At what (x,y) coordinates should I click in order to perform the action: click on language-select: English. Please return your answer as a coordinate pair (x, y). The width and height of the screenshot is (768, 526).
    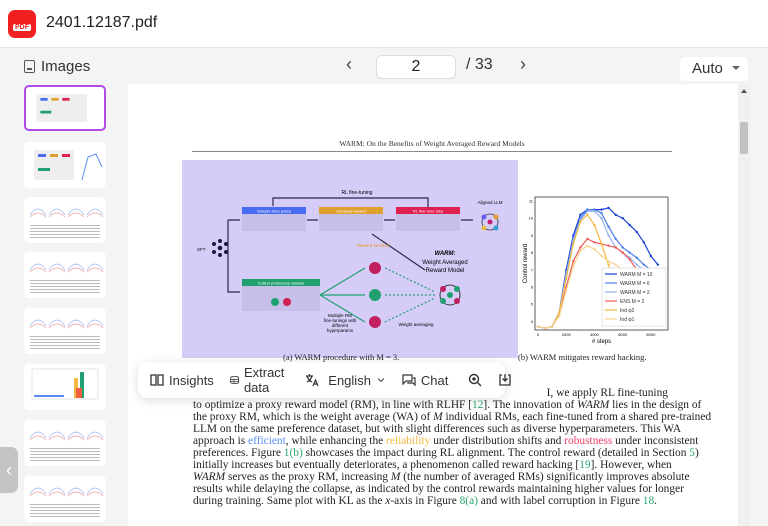
    Looking at the image, I should click on (345, 380).